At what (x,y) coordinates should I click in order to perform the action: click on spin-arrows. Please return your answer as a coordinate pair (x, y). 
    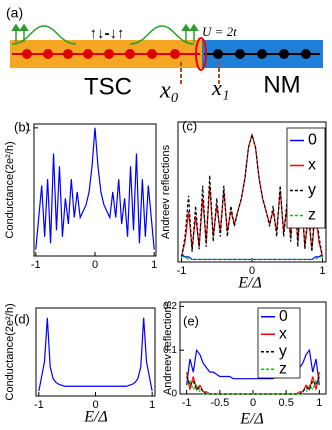
    Looking at the image, I should click on (105, 32).